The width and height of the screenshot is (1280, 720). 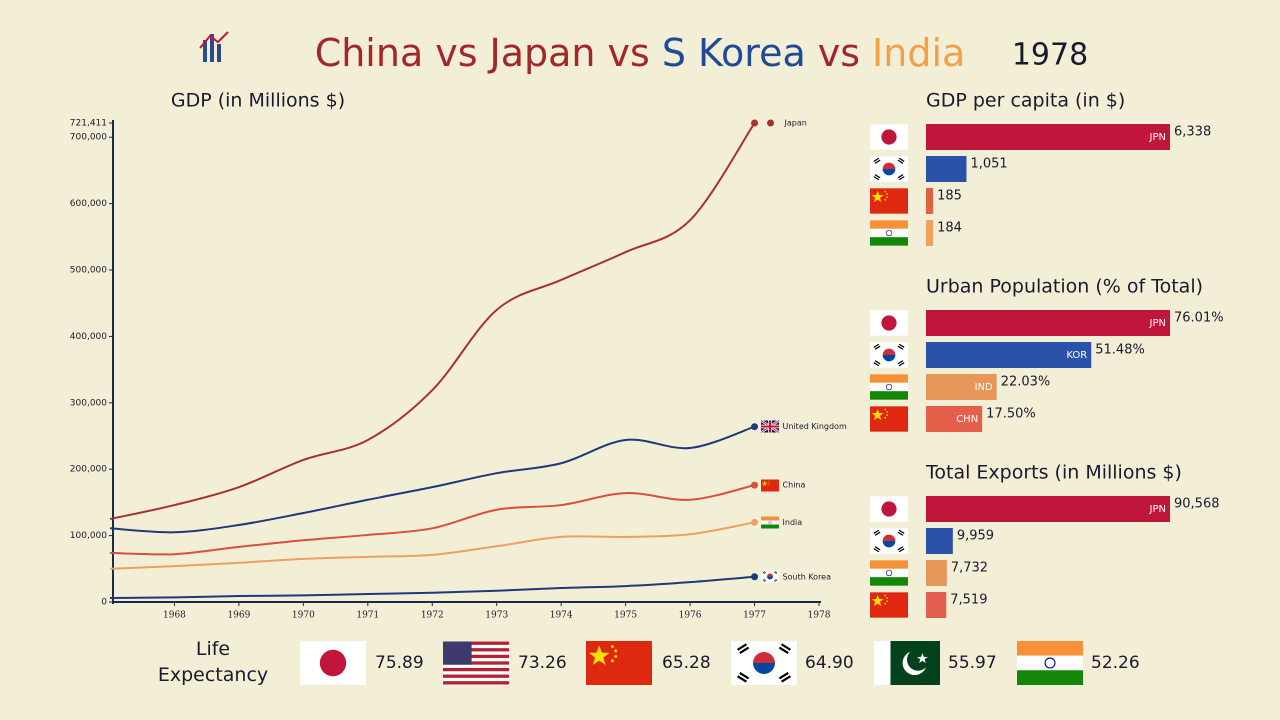 What do you see at coordinates (238, 616) in the screenshot?
I see `x-tick-label: 1969` at bounding box center [238, 616].